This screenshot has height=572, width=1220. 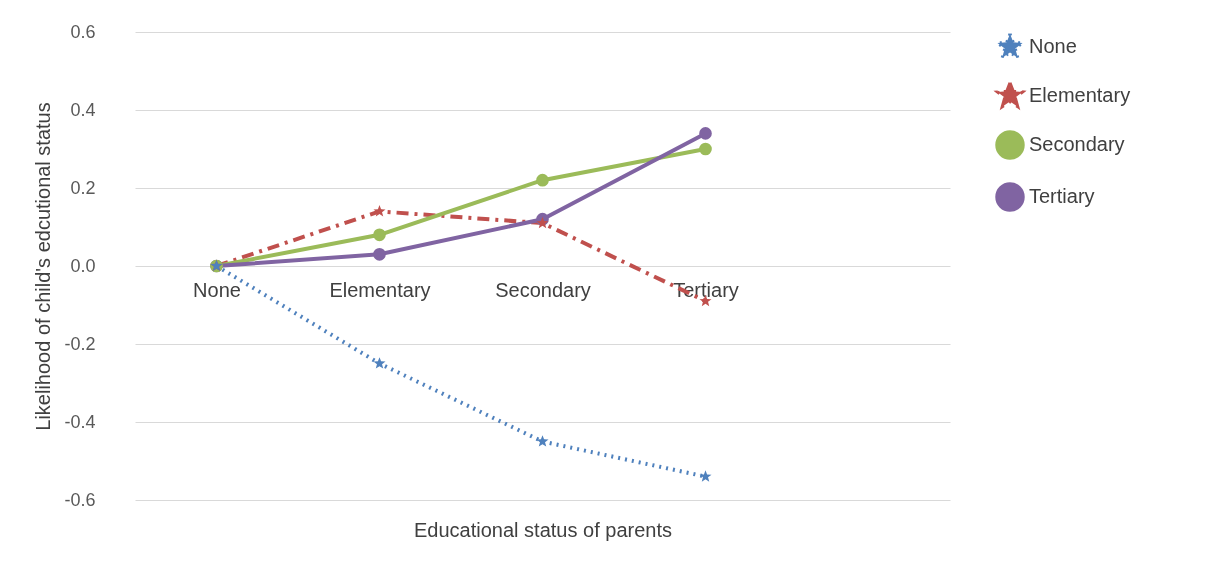 I want to click on x-tick-label: Secondary, so click(x=543, y=289).